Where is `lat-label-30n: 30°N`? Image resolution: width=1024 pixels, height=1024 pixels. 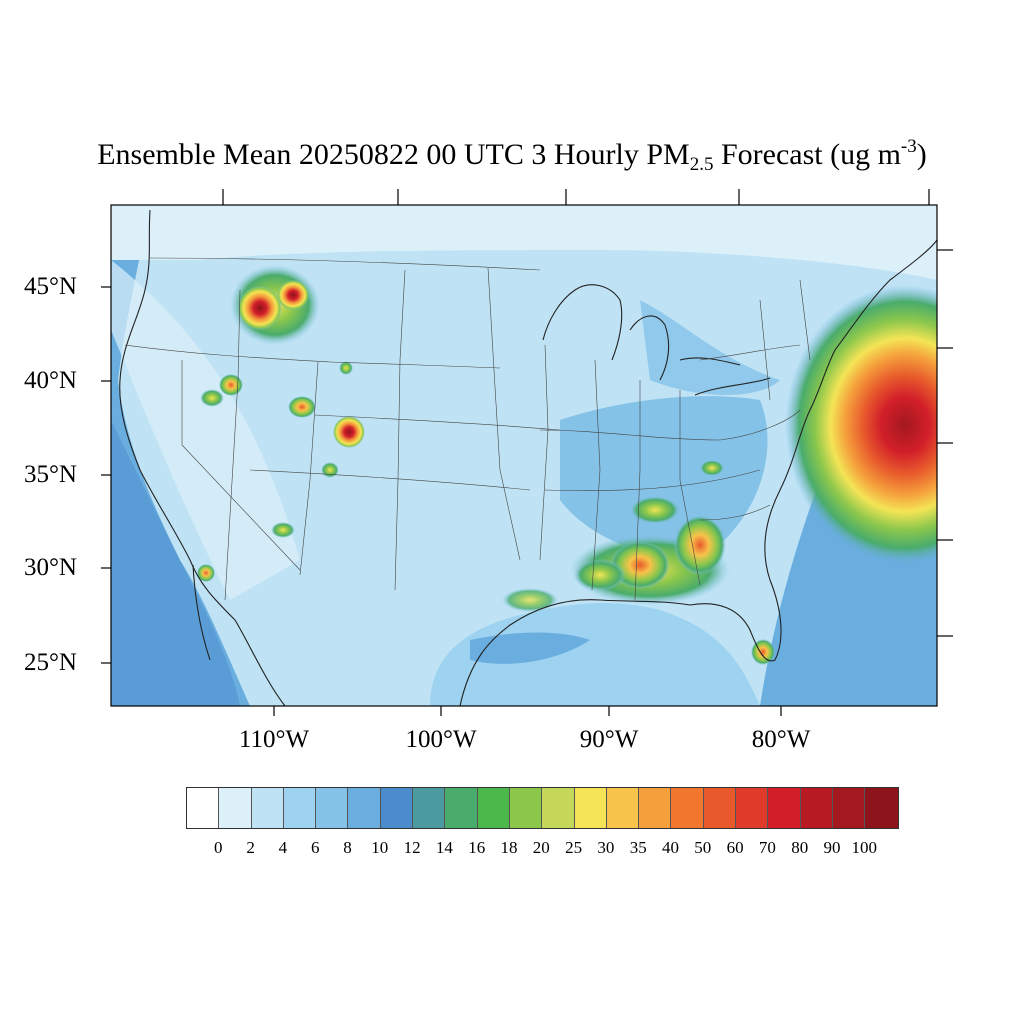
lat-label-30n: 30°N is located at coordinates (50, 567).